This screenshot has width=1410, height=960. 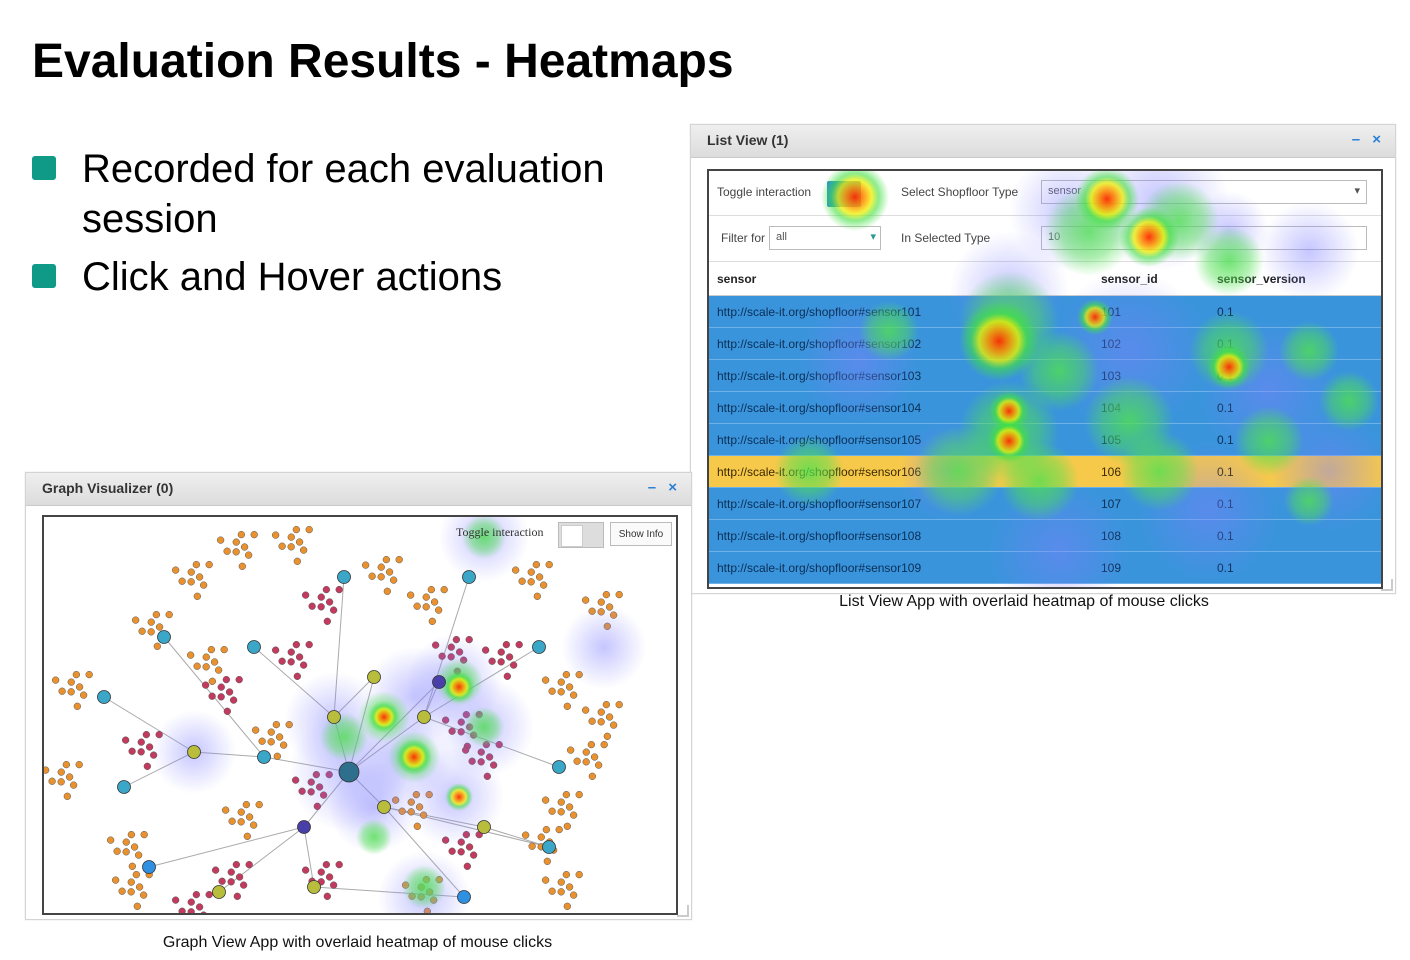 I want to click on toggle-knob, so click(x=572, y=536).